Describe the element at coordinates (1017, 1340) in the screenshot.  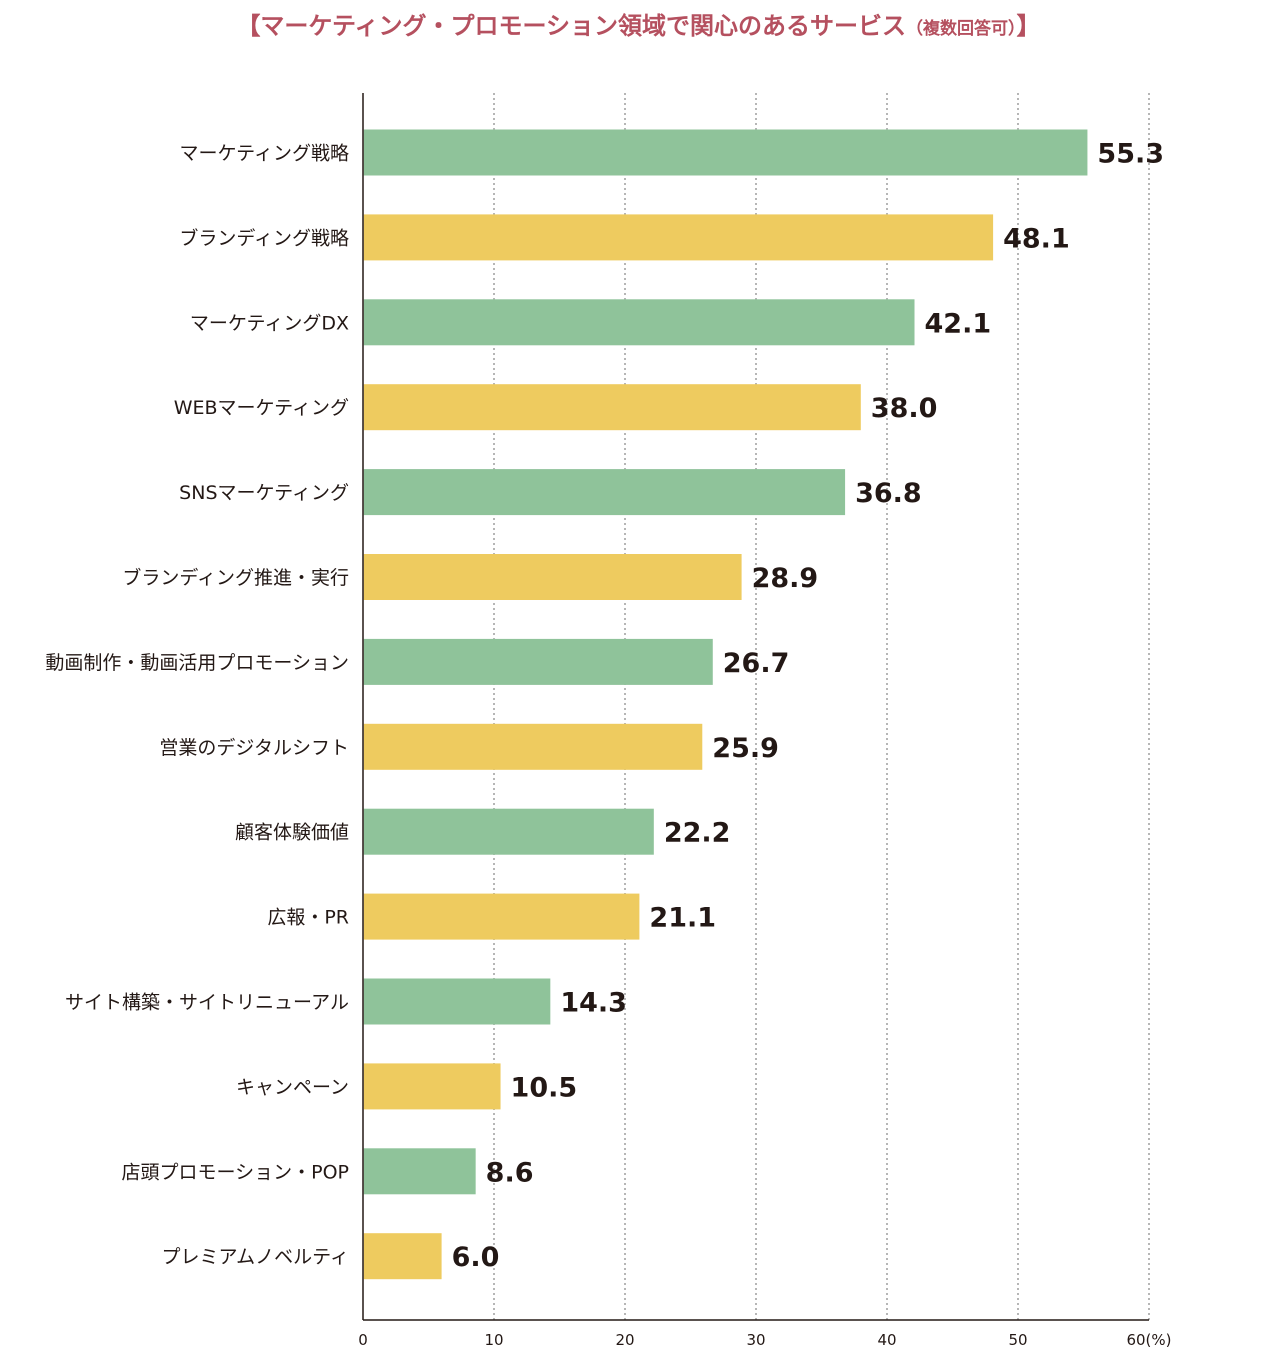
I see `x-tick-label-50: 50` at that location.